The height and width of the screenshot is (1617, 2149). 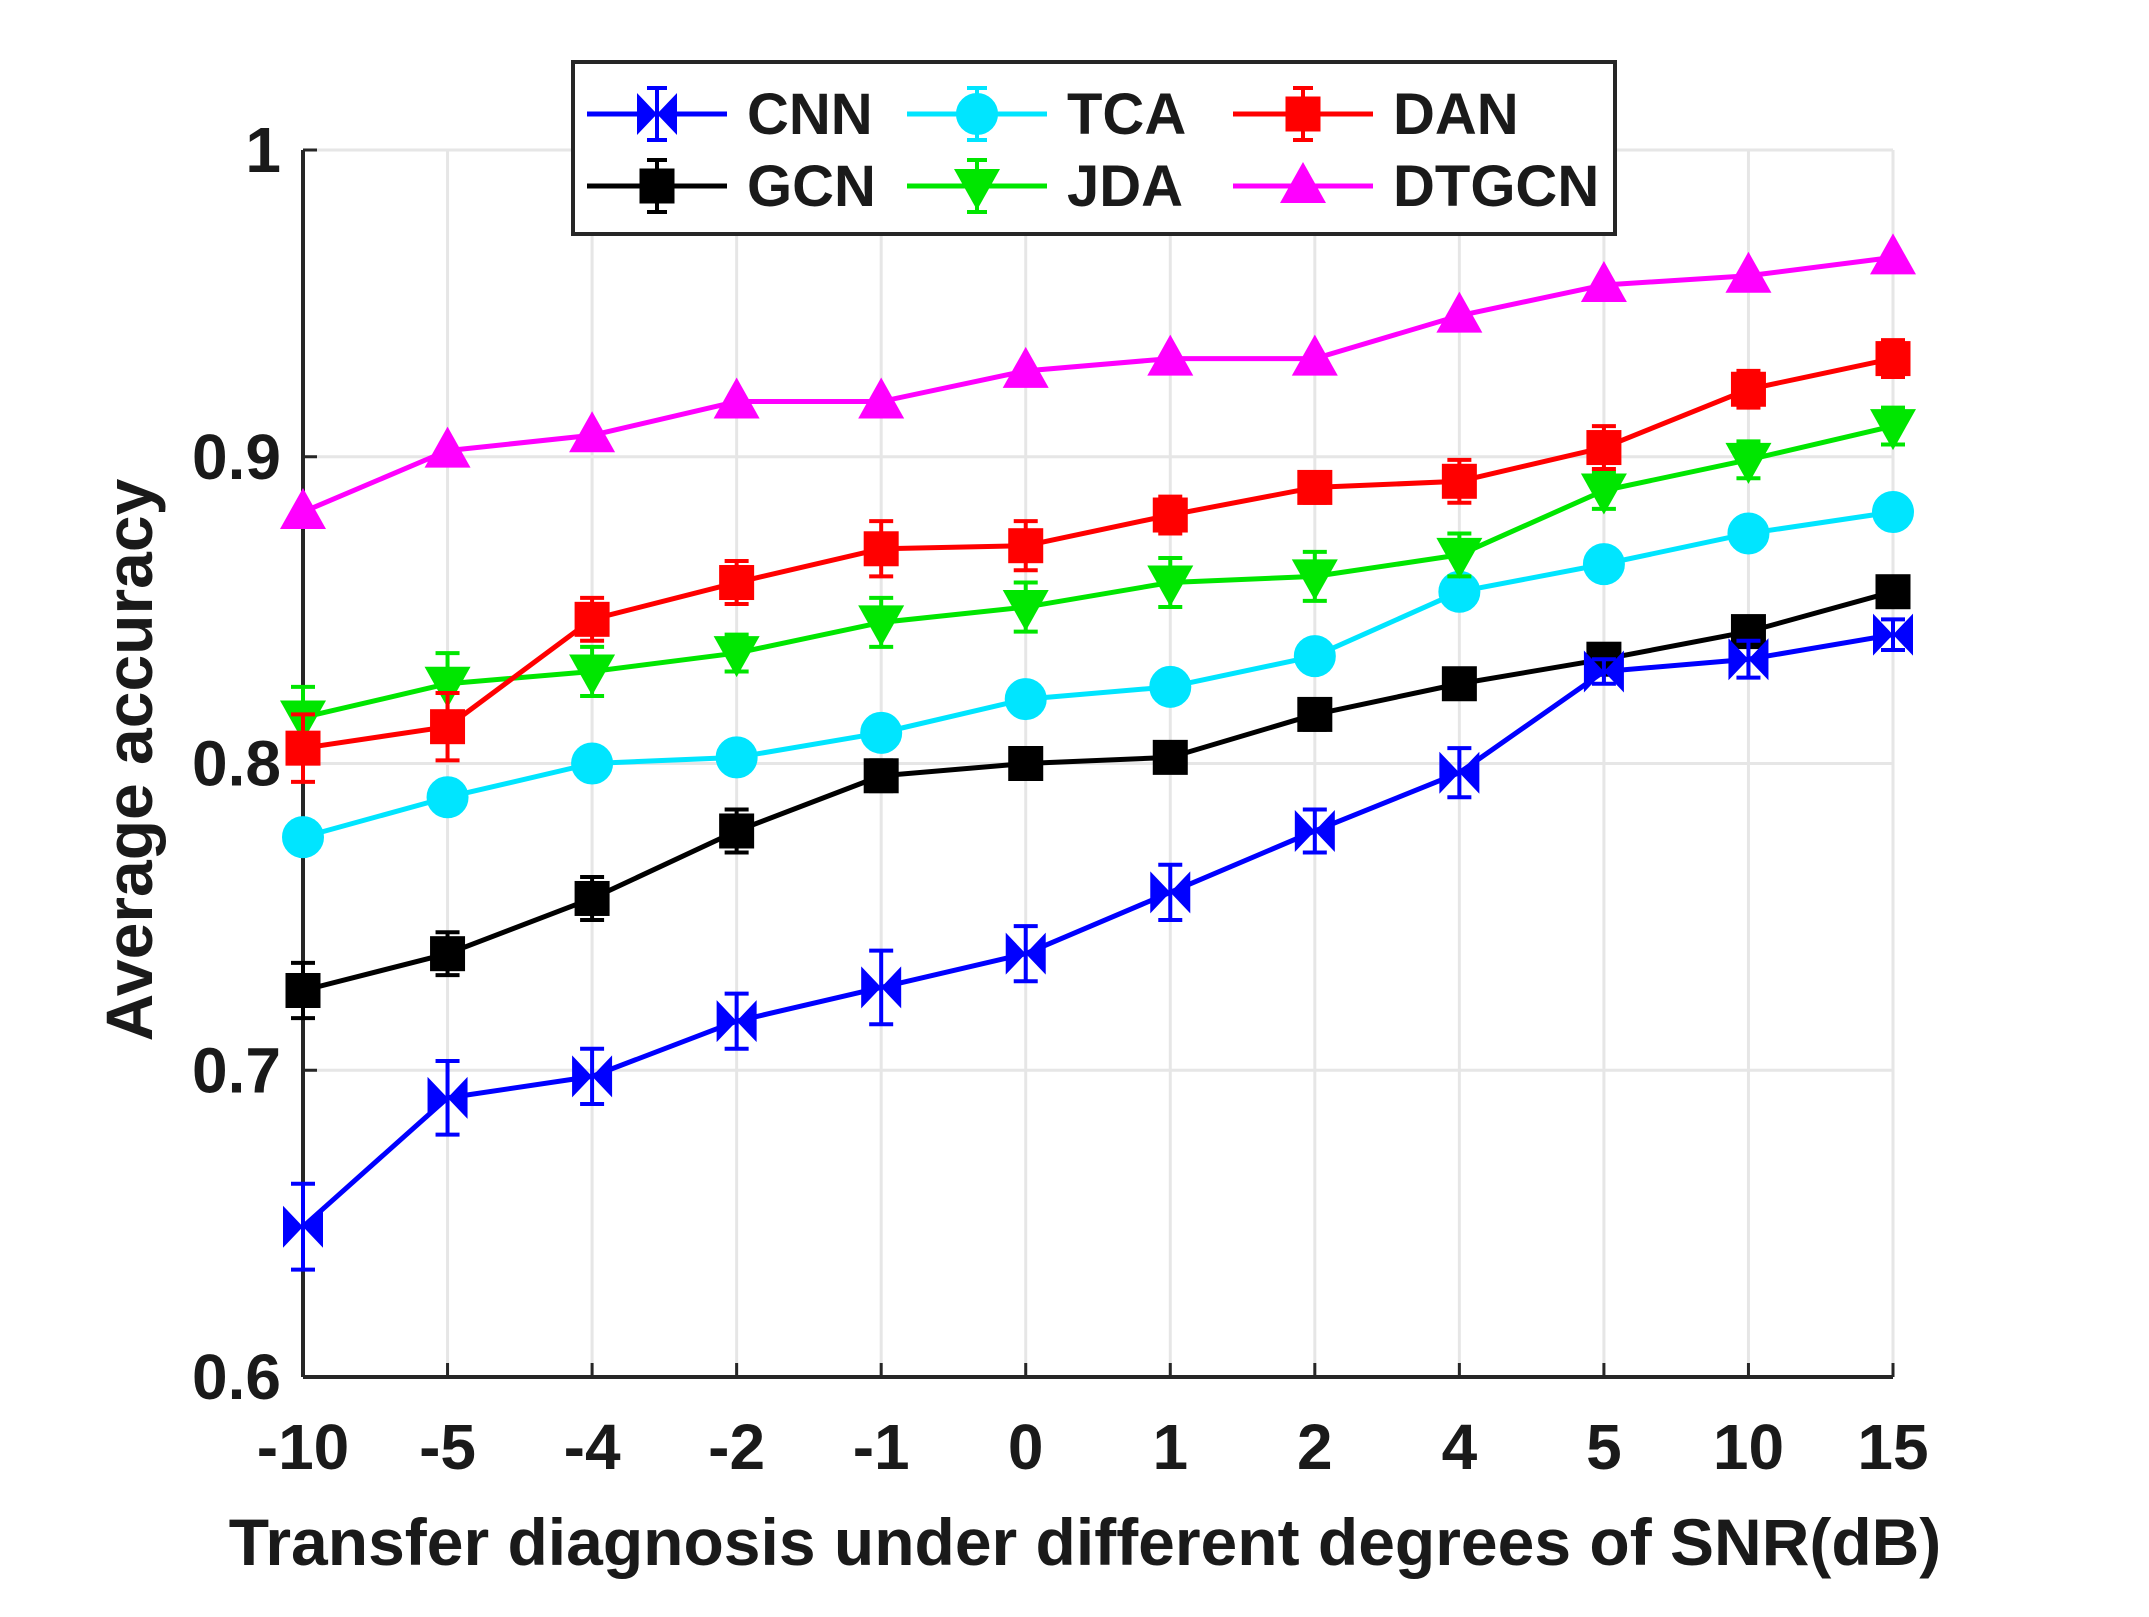 What do you see at coordinates (236, 457) in the screenshot?
I see `y-tick-label: 0.9` at bounding box center [236, 457].